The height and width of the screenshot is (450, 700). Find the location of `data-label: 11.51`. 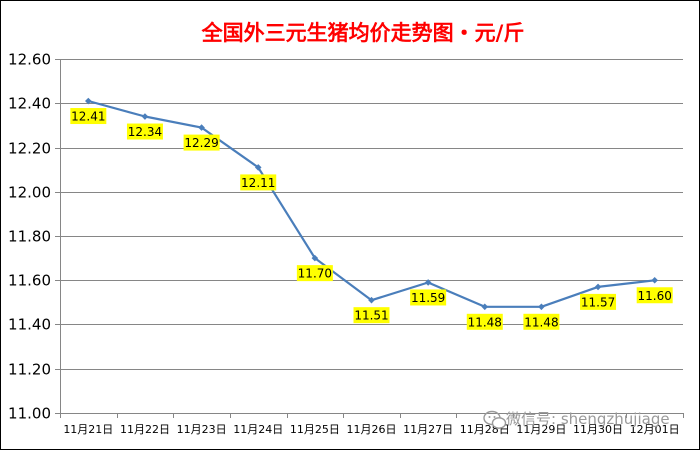

data-label: 11.51 is located at coordinates (371, 315).